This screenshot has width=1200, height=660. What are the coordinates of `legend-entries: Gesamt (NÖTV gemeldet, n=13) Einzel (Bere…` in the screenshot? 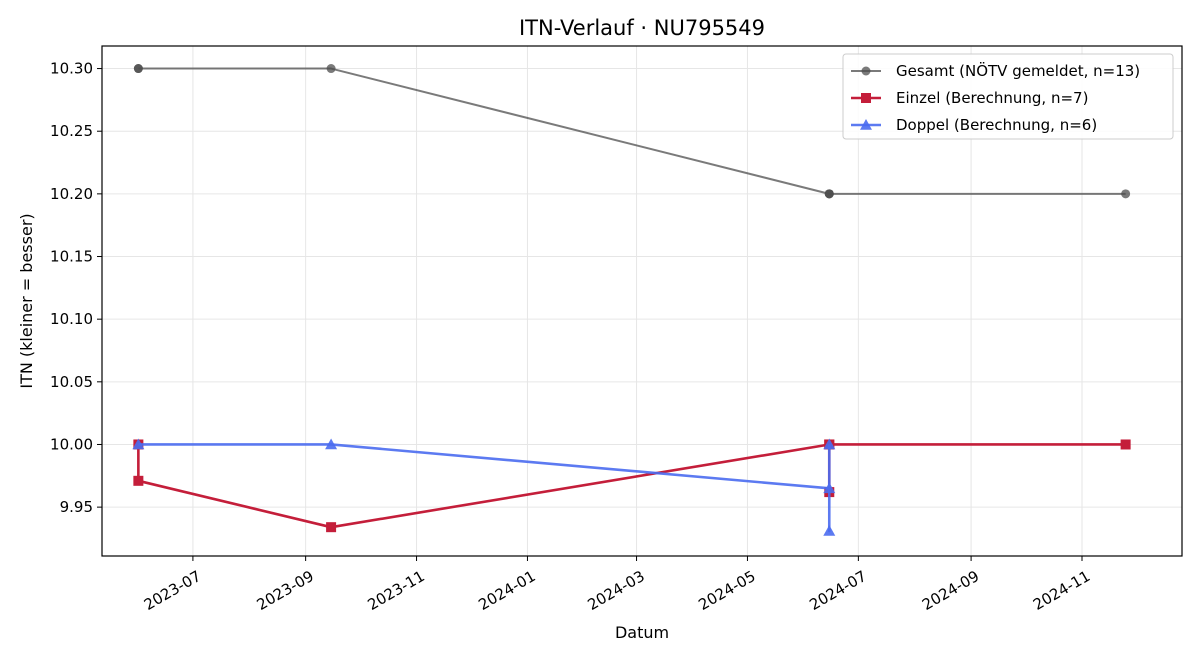 It's located at (995, 97).